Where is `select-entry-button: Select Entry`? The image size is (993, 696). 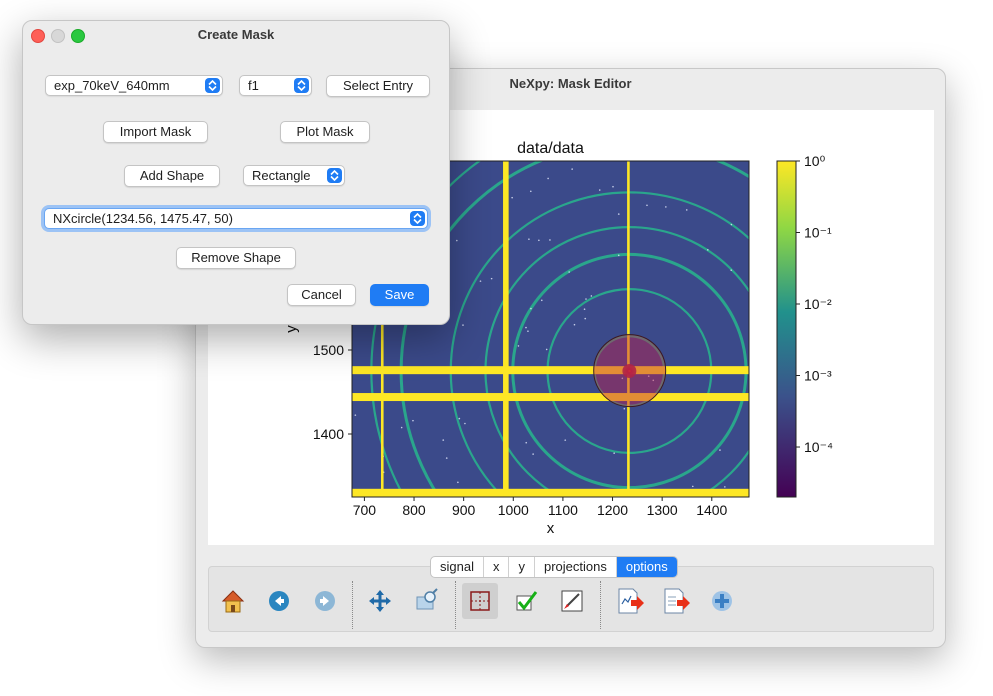 select-entry-button: Select Entry is located at coordinates (378, 86).